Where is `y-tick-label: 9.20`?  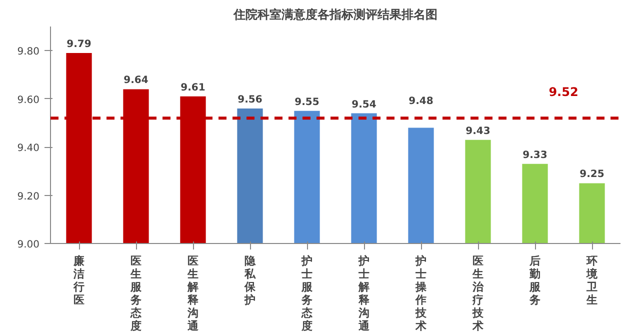
y-tick-label: 9.20 is located at coordinates (28, 196).